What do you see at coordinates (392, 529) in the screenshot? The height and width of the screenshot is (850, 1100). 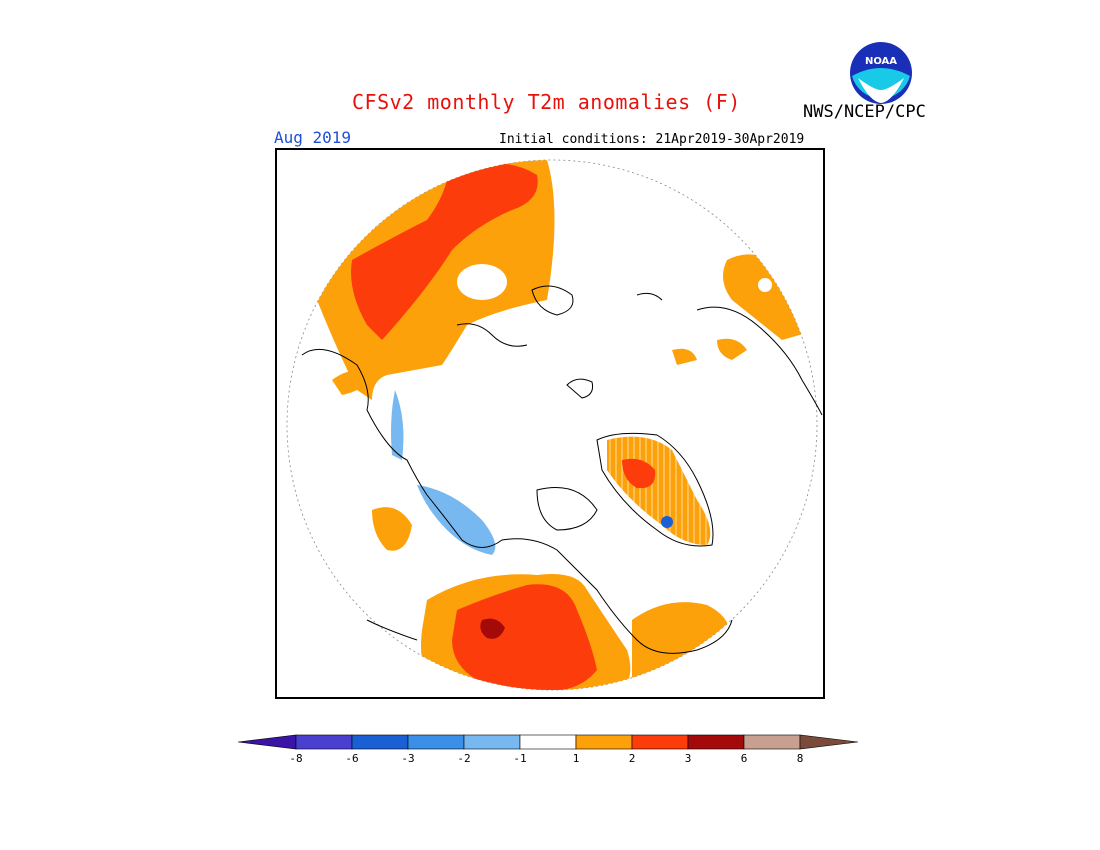 I see `anomaly-region-alaska` at bounding box center [392, 529].